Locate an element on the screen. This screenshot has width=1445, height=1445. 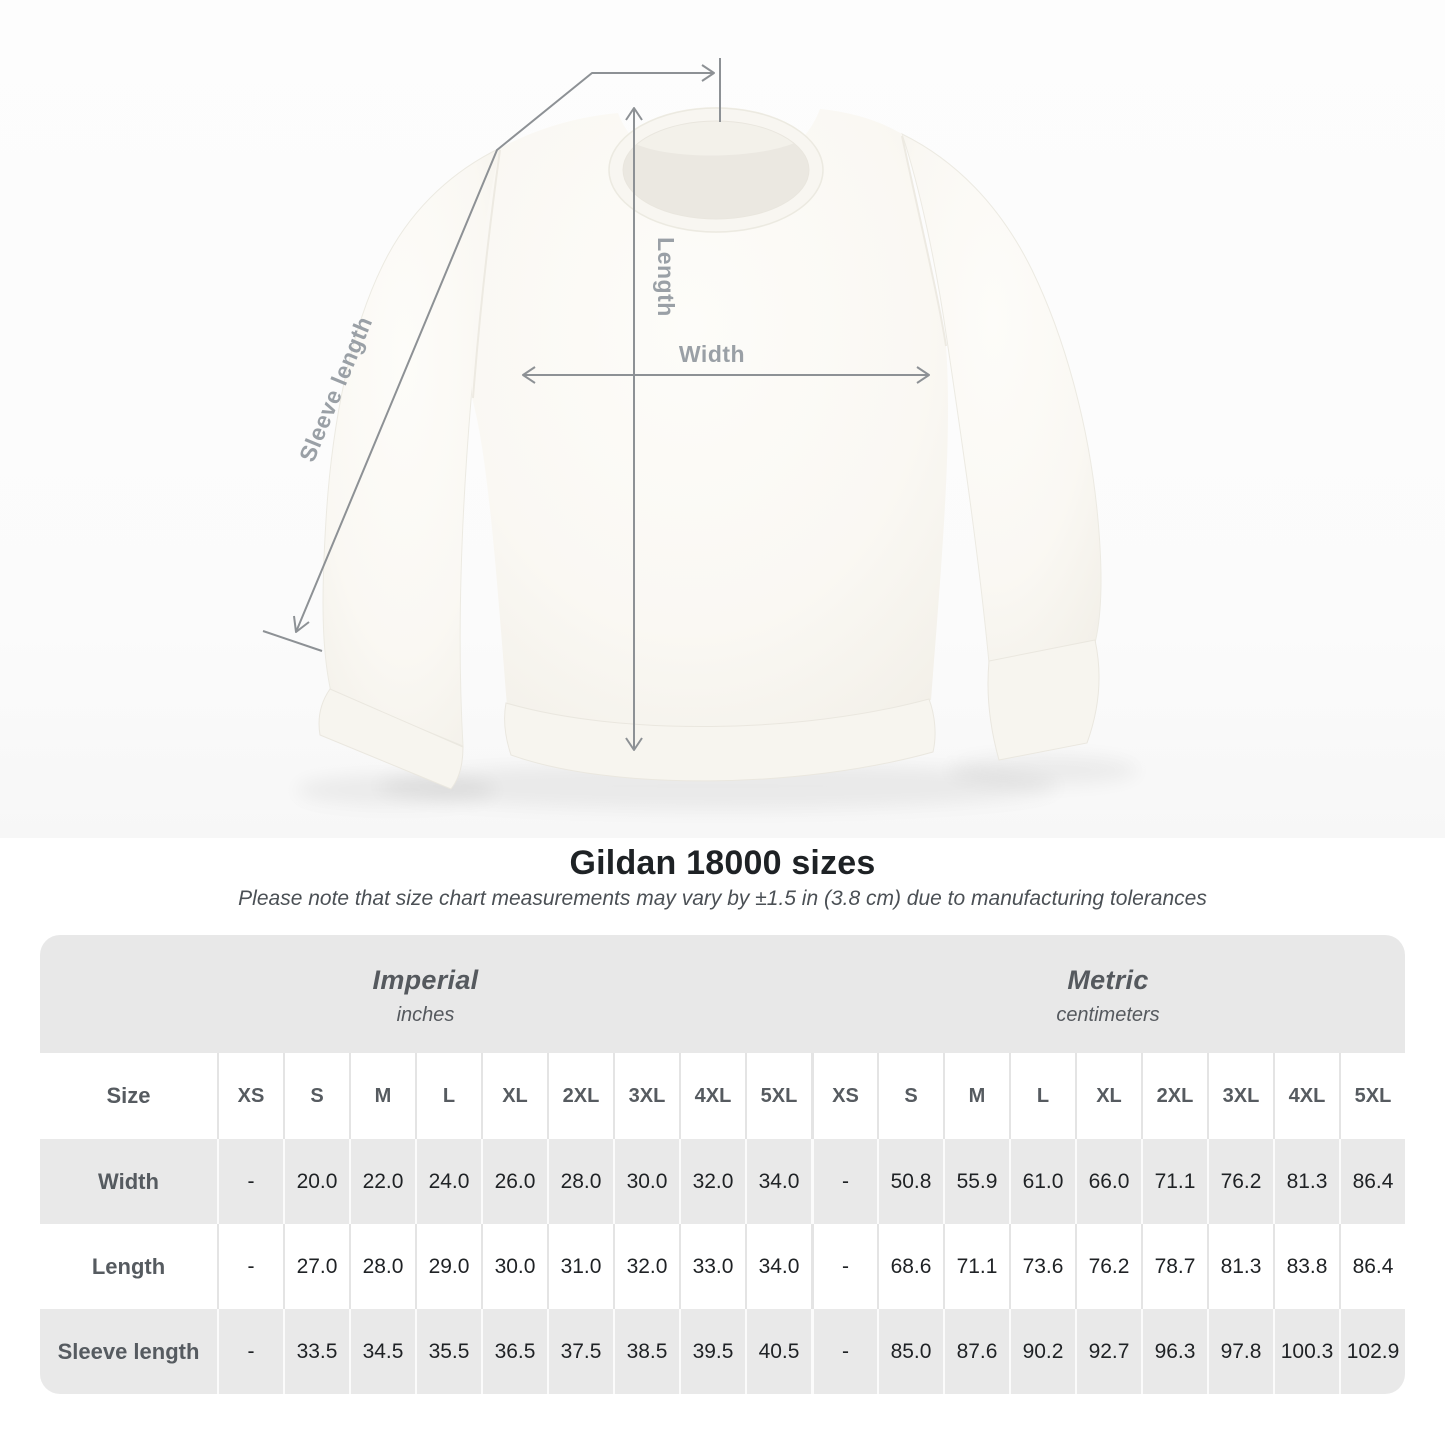
value-cell: 73.6 is located at coordinates (1042, 1266).